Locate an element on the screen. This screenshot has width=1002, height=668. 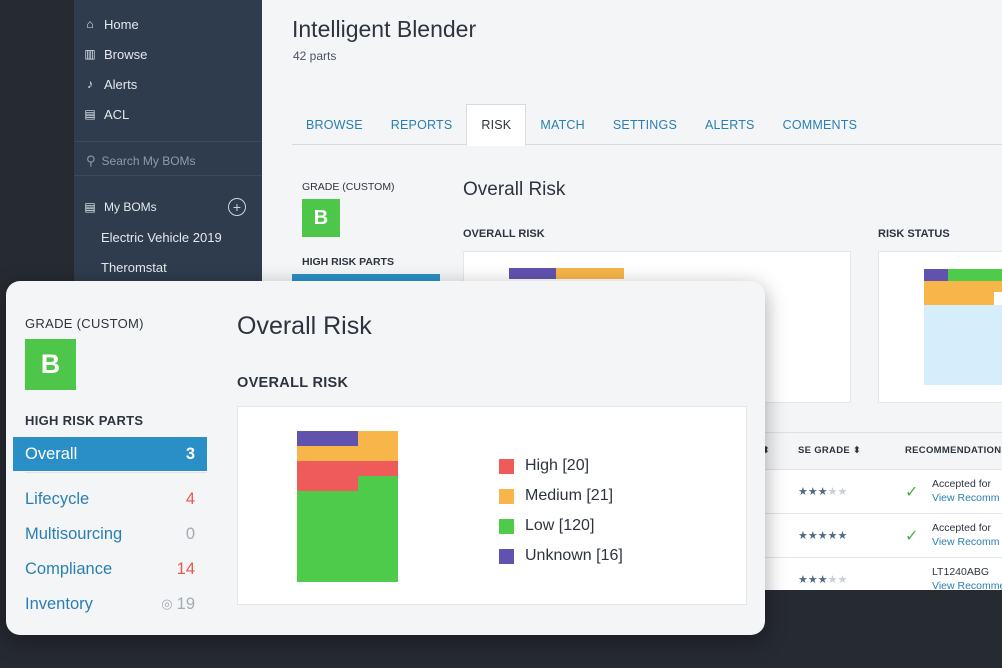
sidebar-item-acl: ▤ ACL is located at coordinates (168, 114).